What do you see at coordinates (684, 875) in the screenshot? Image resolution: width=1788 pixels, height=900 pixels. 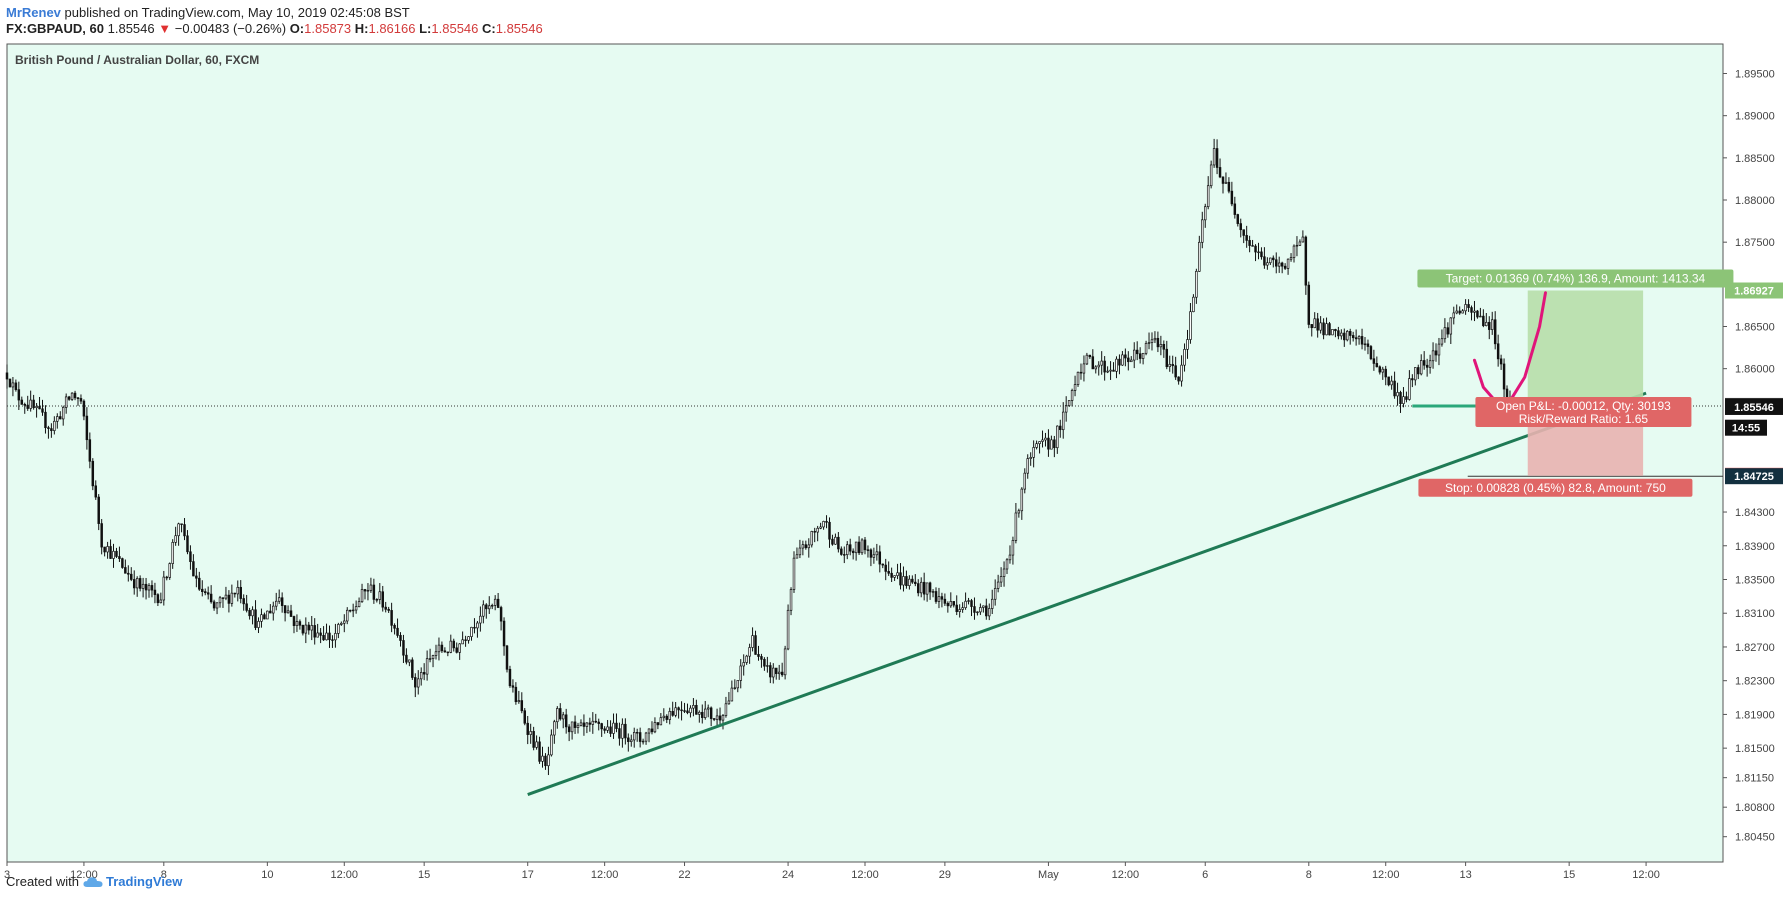 I see `x-tick-label: 22` at bounding box center [684, 875].